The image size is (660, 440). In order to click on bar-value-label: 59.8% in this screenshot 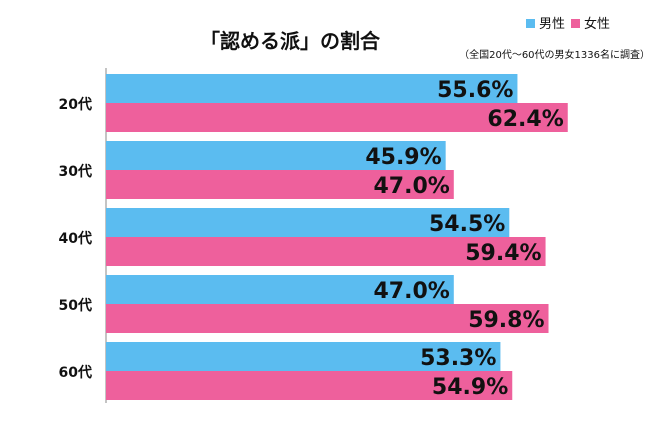, I will do `click(506, 320)`.